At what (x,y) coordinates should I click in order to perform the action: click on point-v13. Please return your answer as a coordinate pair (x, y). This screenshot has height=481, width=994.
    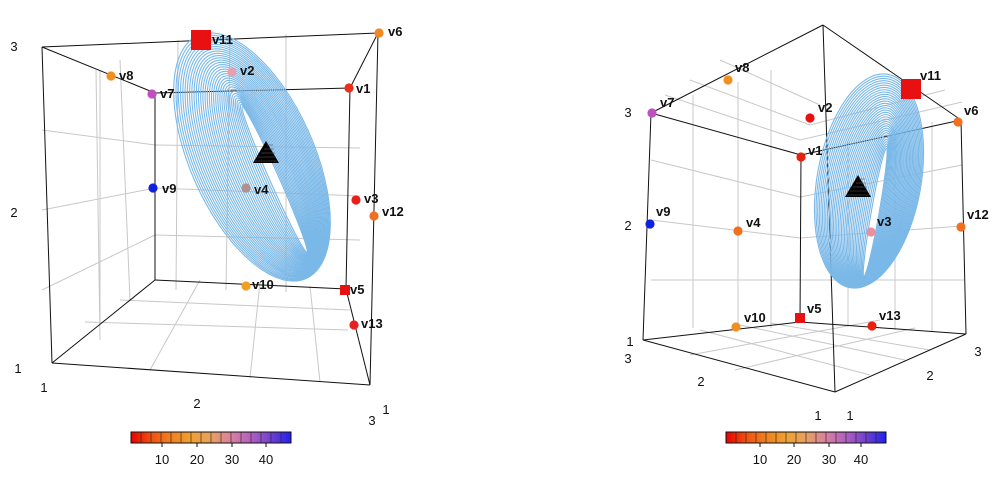
    Looking at the image, I should click on (354, 325).